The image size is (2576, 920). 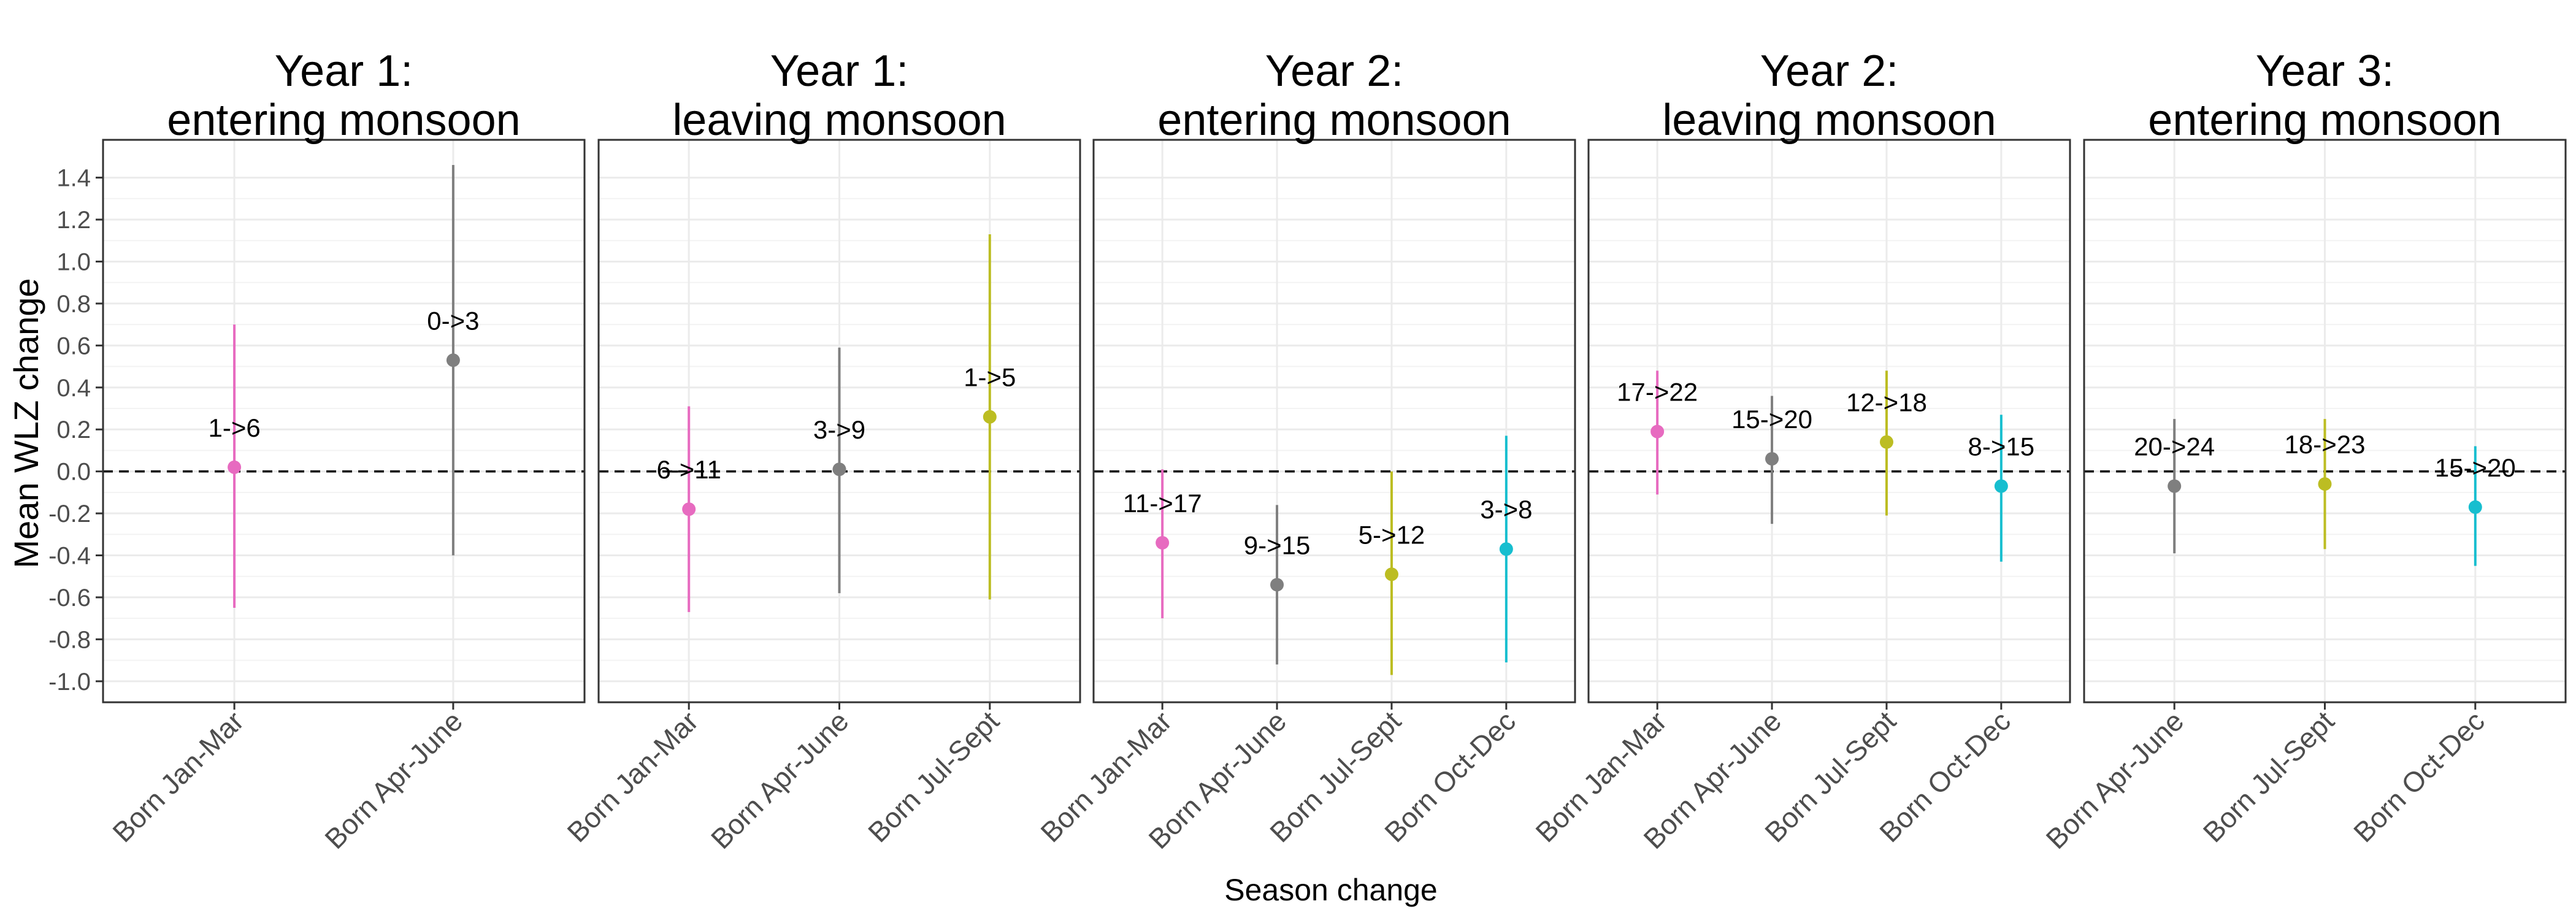 What do you see at coordinates (234, 427) in the screenshot?
I see `point-label: 1->6` at bounding box center [234, 427].